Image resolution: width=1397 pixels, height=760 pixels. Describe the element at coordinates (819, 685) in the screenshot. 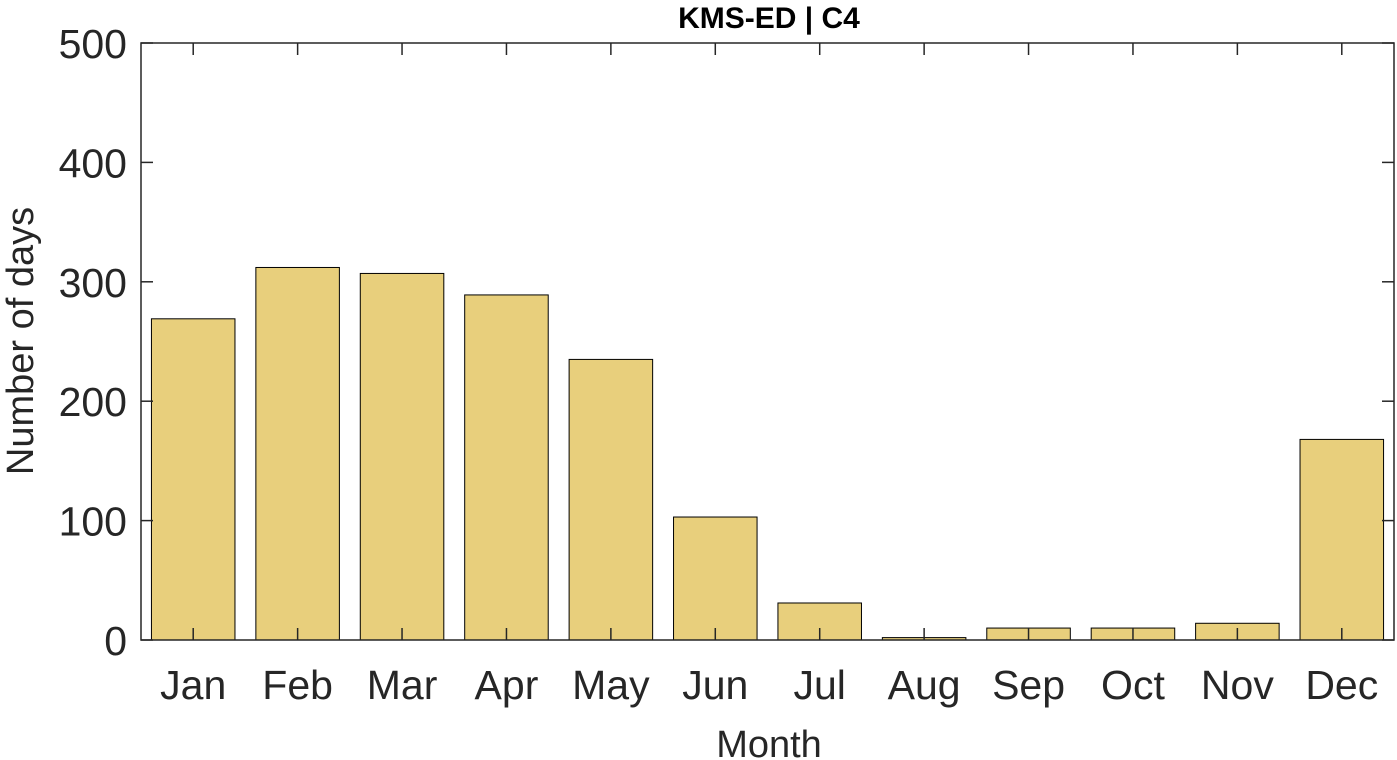

I see `x-tick-label-jul: Jul` at that location.